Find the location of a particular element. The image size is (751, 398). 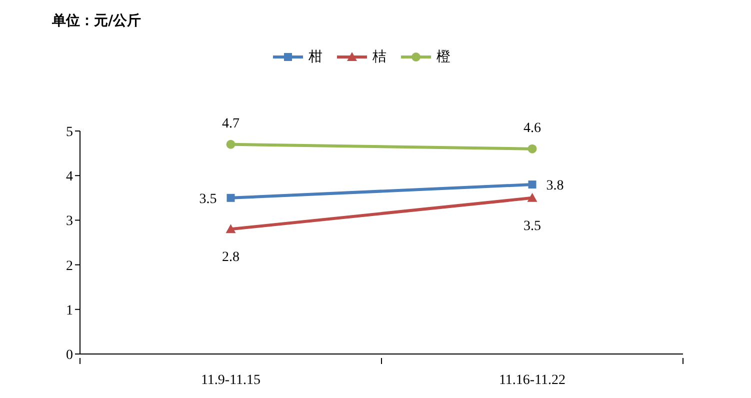

data-label: 2.8 is located at coordinates (231, 258).